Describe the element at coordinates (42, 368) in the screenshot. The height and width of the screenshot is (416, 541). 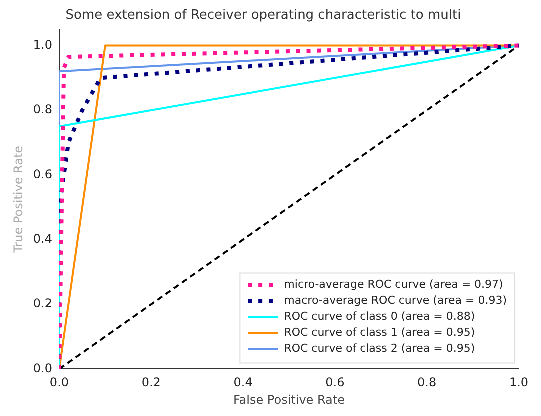
I see `y-tick-label: 0.0` at that location.